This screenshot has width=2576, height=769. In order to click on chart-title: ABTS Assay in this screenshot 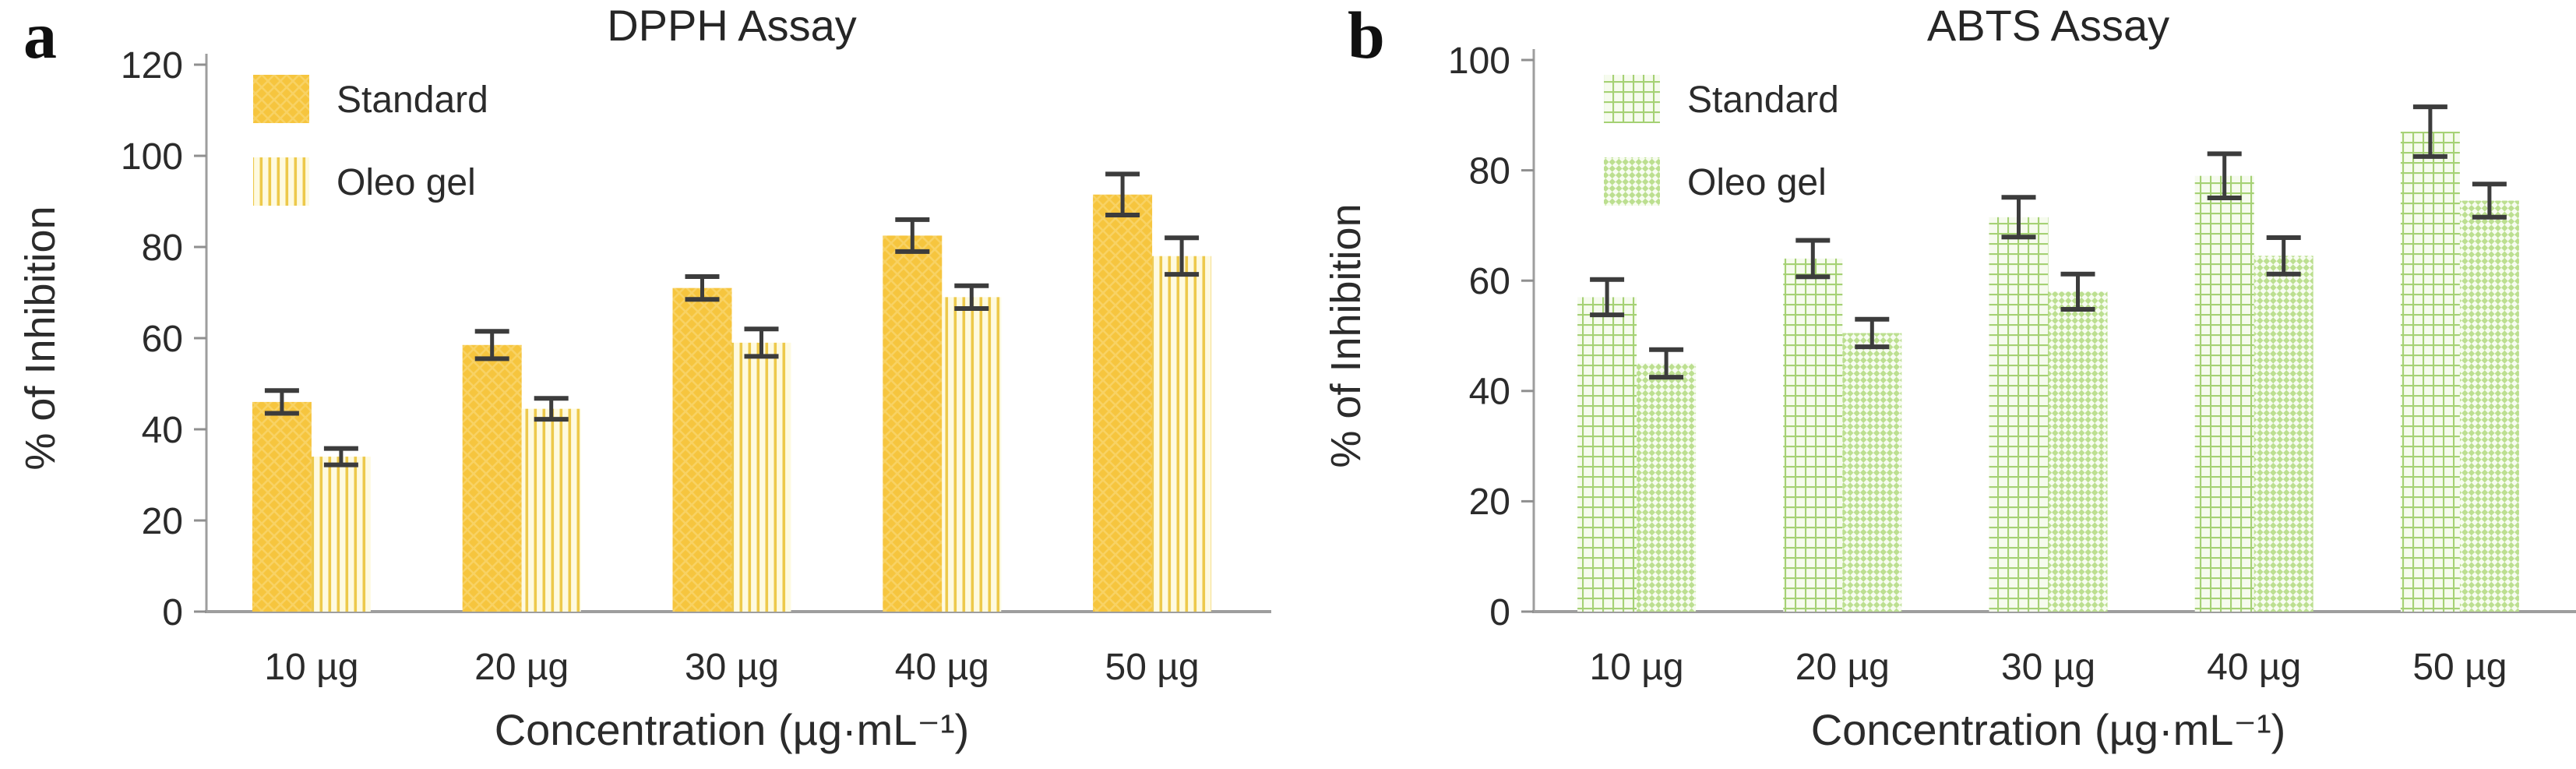, I will do `click(2048, 25)`.